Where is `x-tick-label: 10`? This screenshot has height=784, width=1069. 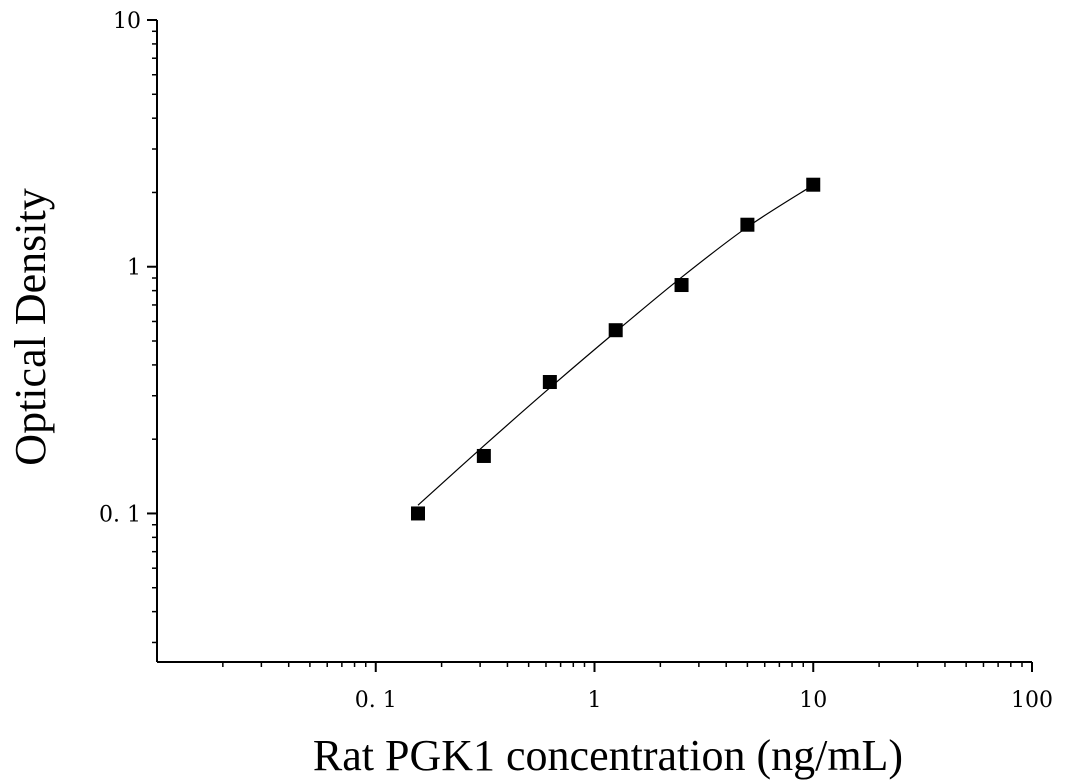 x-tick-label: 10 is located at coordinates (813, 700).